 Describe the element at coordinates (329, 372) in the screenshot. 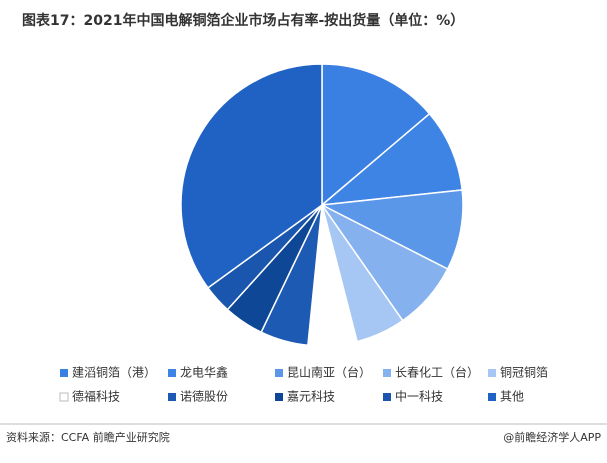

I see `legend-label: 昆山南亚（台）` at that location.